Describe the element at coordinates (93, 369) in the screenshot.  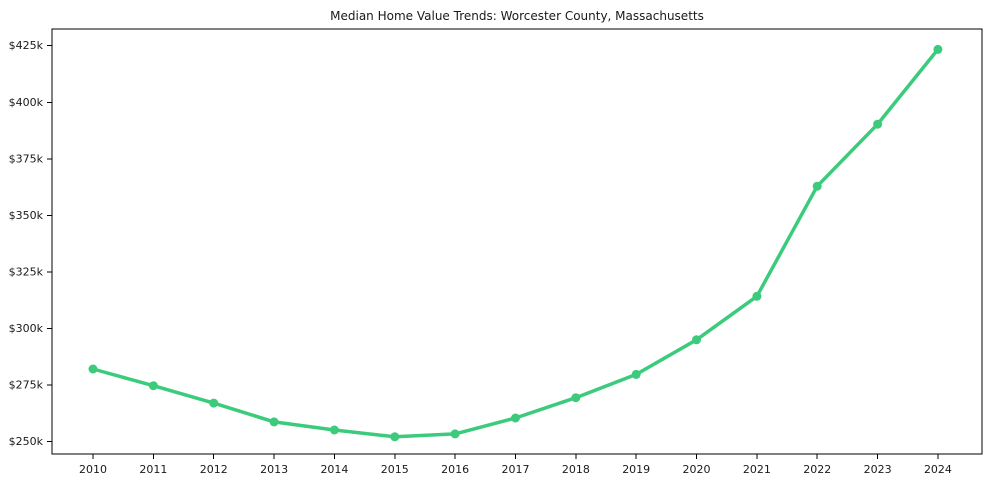
I see `data-point-2010` at that location.